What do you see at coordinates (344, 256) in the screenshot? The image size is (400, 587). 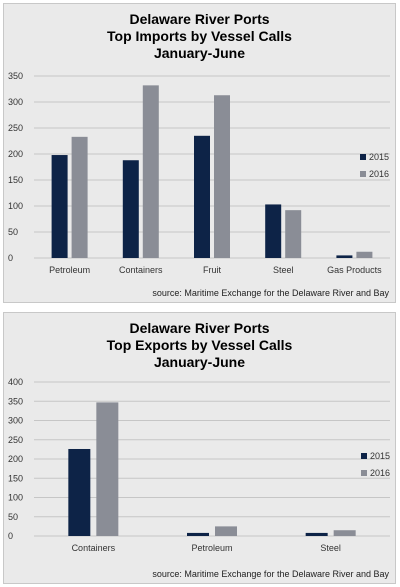 I see `bar-2015-gas-products` at bounding box center [344, 256].